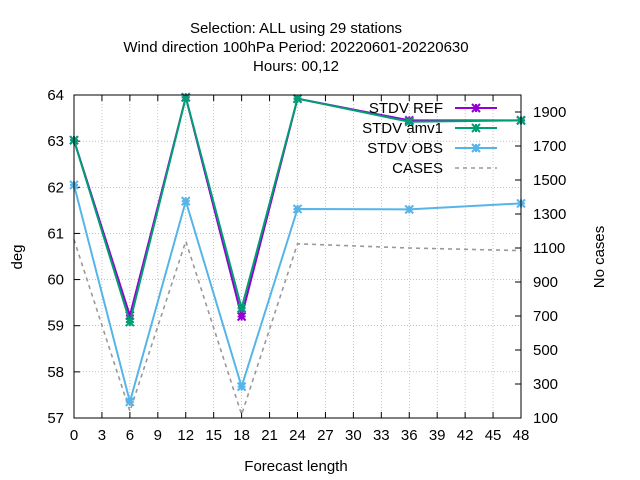 This screenshot has width=640, height=480. I want to click on x-tick-label: 18, so click(241, 435).